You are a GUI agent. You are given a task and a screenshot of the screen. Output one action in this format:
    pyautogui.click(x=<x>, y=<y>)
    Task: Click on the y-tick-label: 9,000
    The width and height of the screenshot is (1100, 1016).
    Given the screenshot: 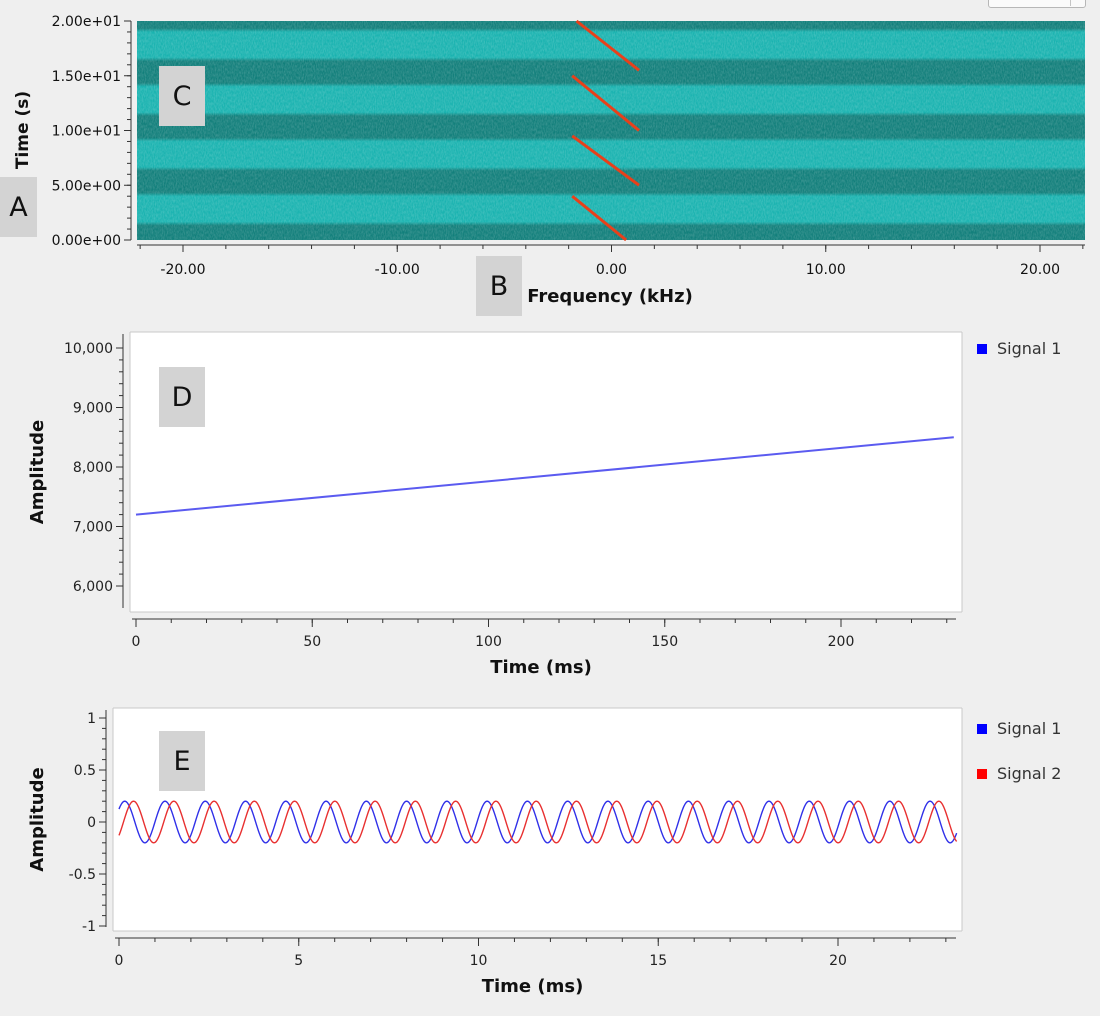 What is the action you would take?
    pyautogui.click(x=93, y=409)
    